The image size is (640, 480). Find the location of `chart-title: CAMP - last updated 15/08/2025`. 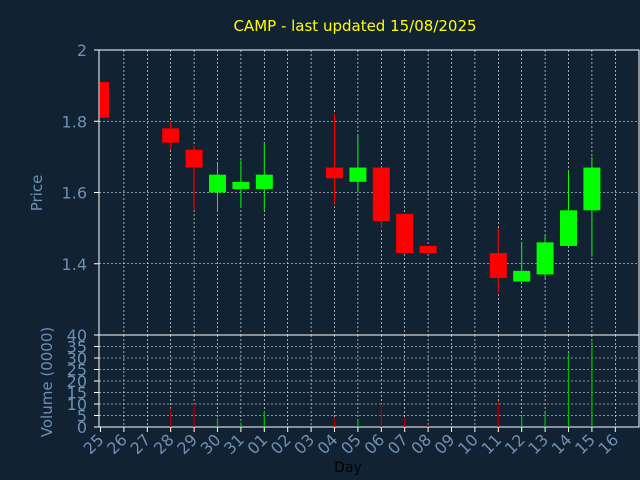

chart-title: CAMP - last updated 15/08/2025 is located at coordinates (354, 26).